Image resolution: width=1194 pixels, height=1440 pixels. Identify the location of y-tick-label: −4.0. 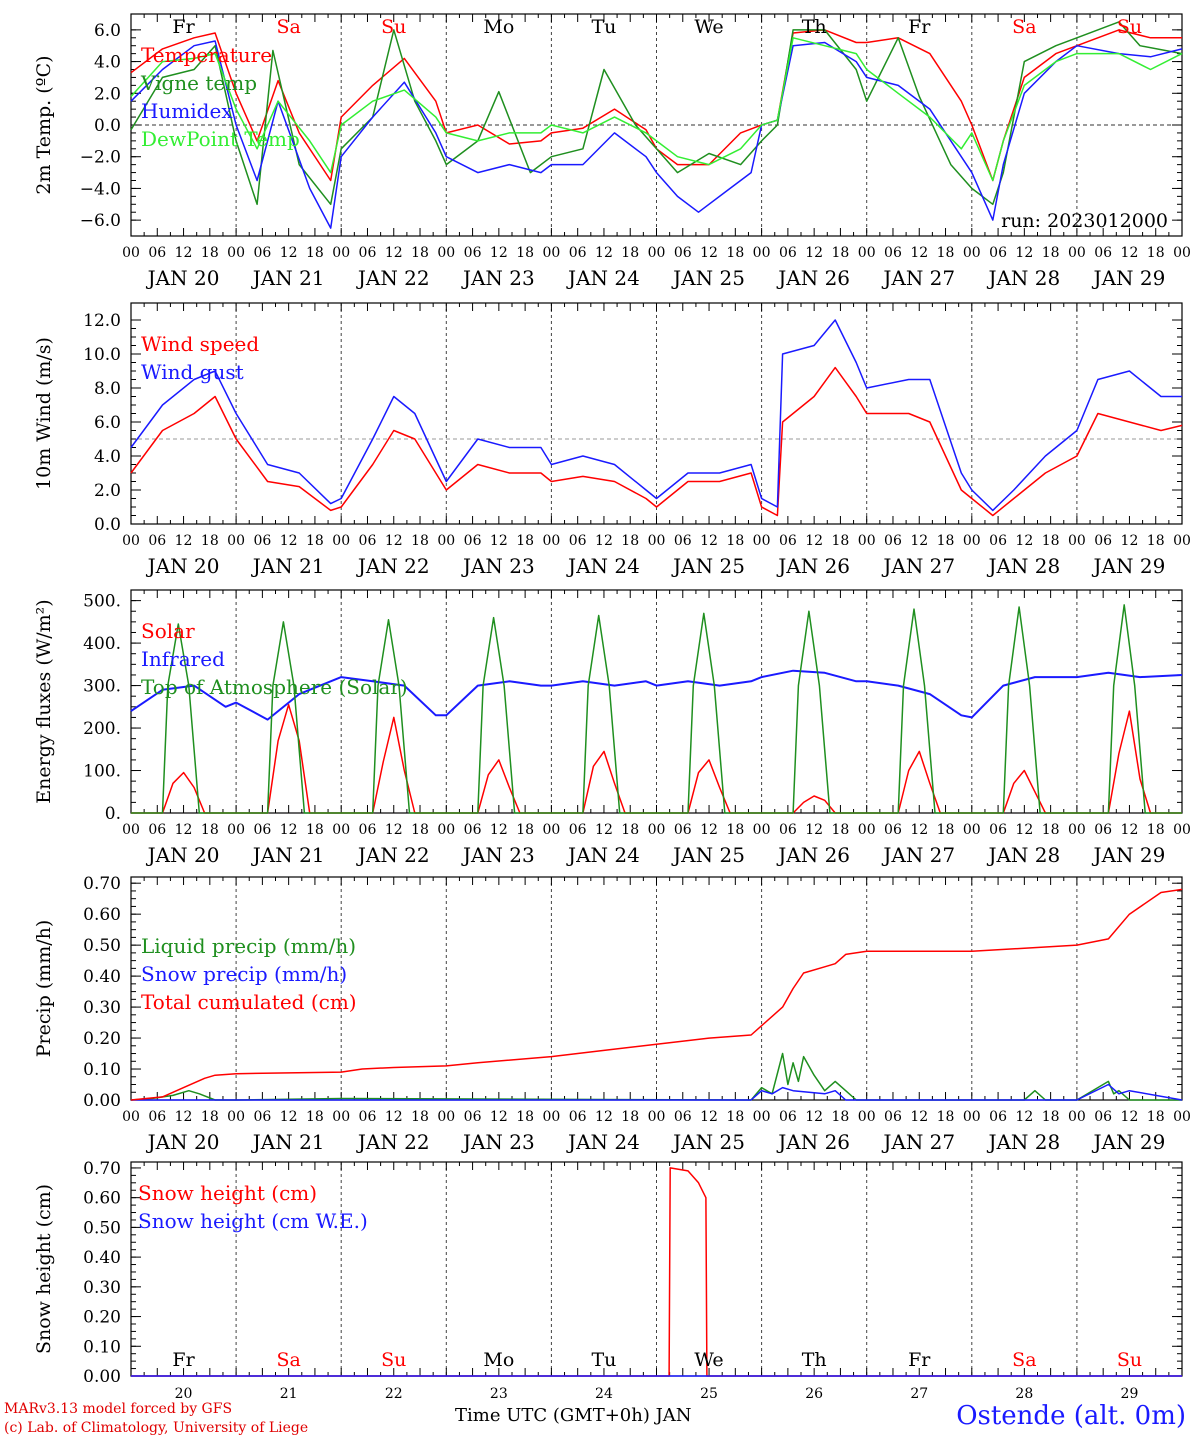
(100, 189).